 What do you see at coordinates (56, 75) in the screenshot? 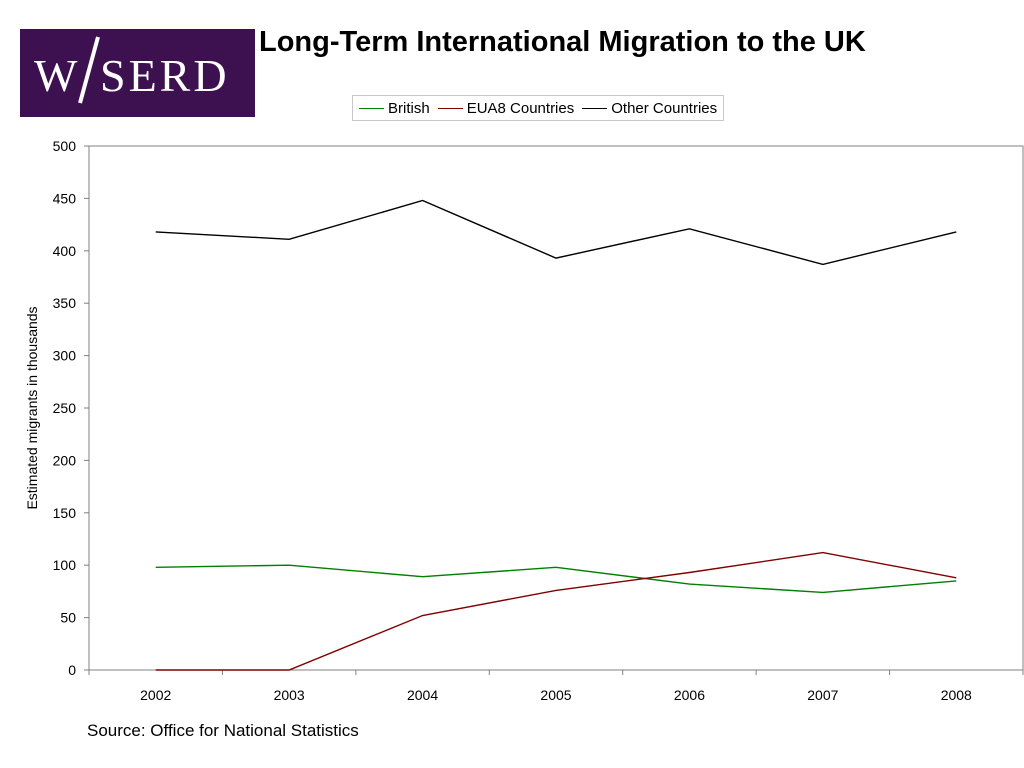
I see `svg-text: W` at bounding box center [56, 75].